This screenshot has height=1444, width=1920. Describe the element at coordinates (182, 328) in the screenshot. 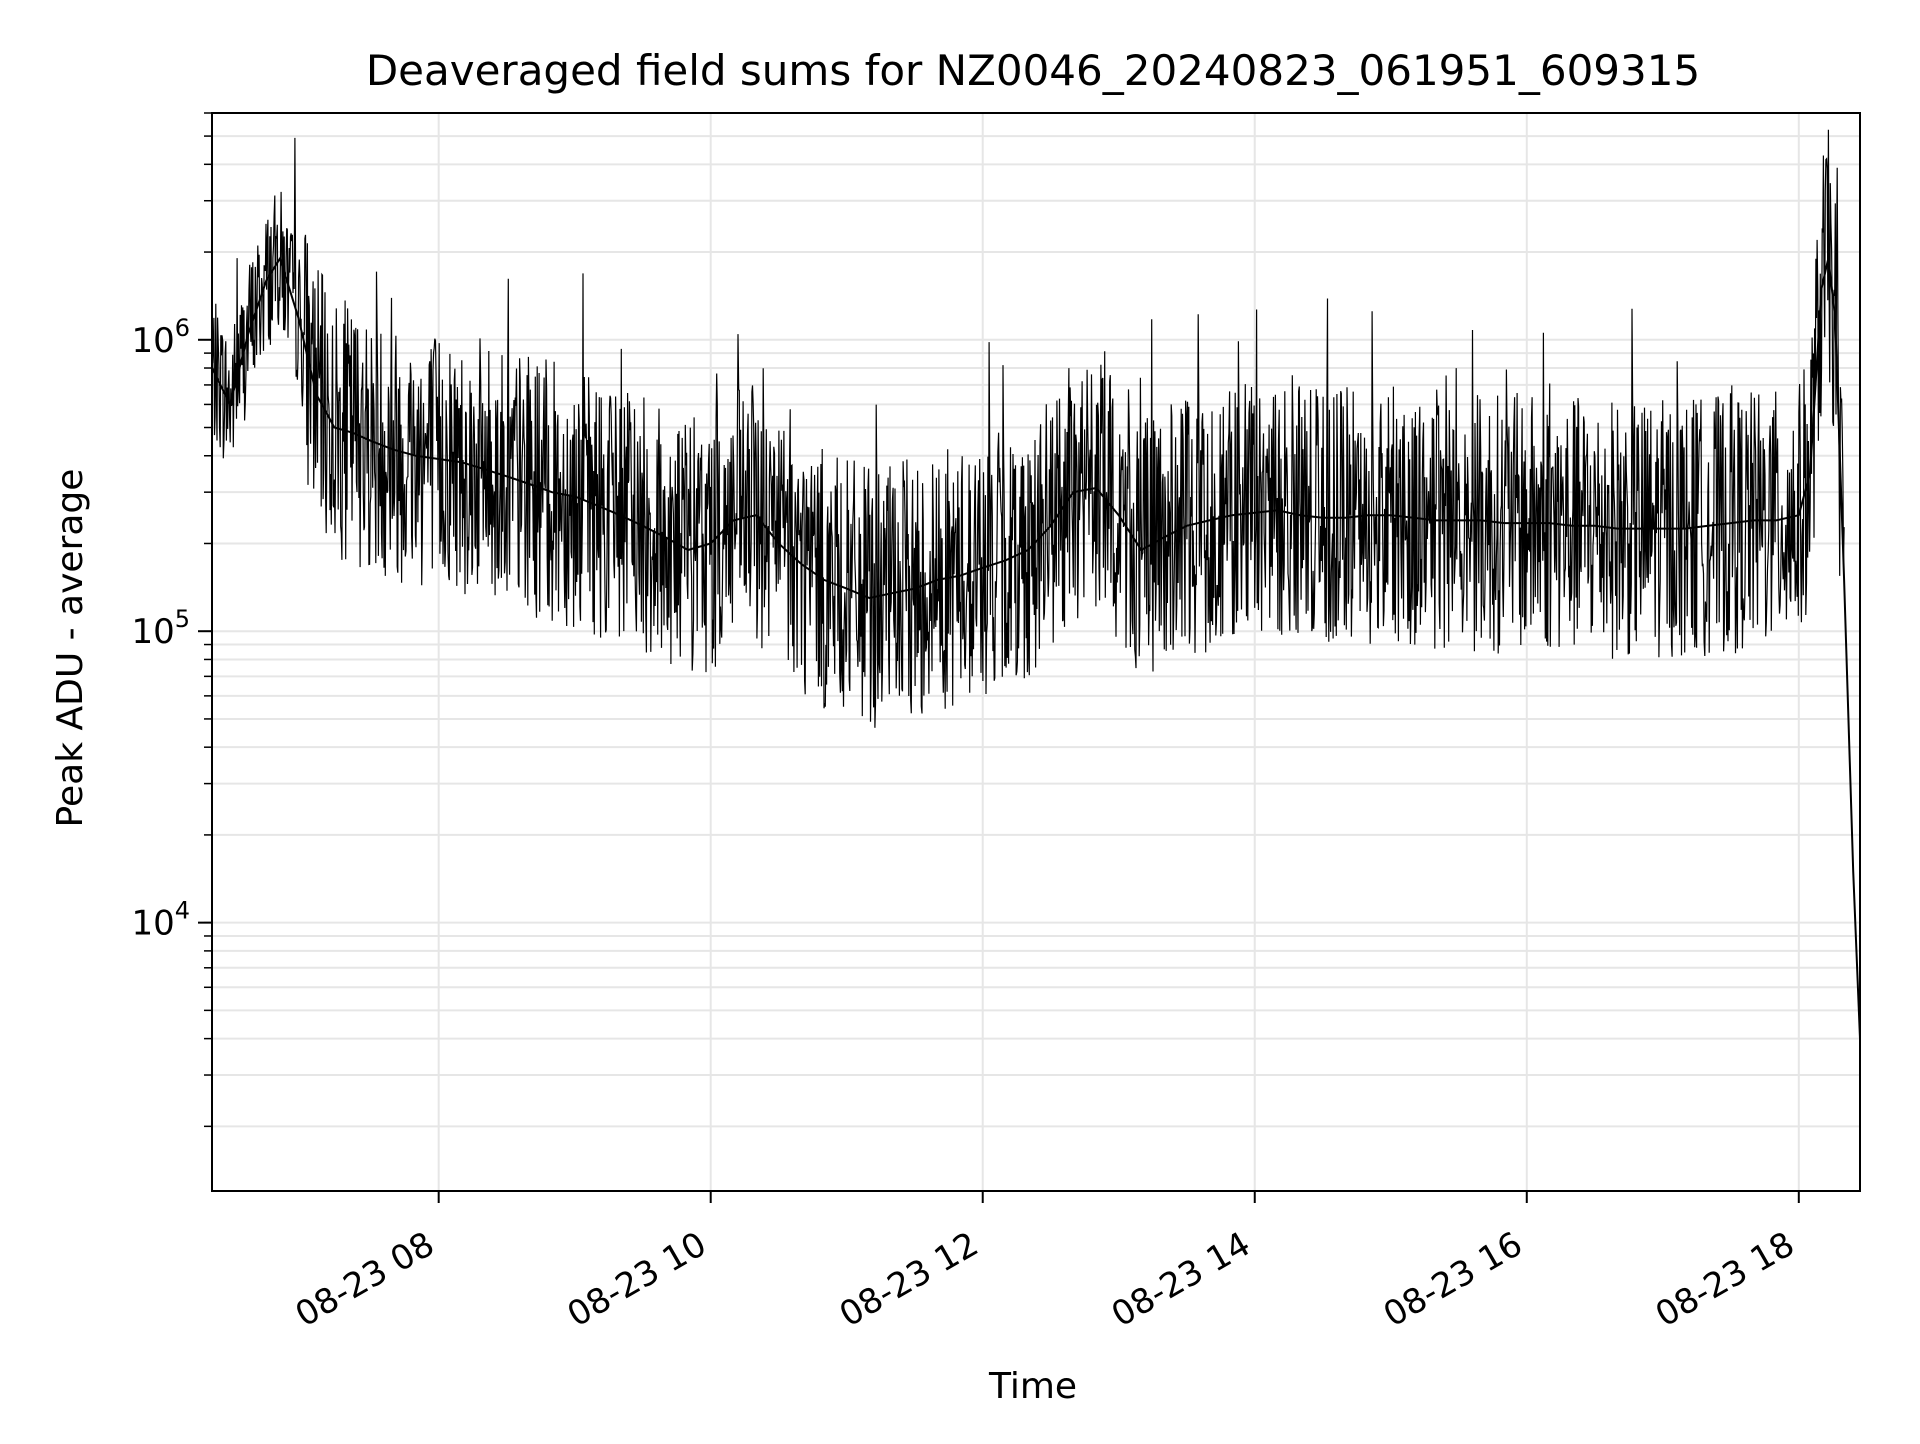

I see `y-tick-exponent: 6` at that location.